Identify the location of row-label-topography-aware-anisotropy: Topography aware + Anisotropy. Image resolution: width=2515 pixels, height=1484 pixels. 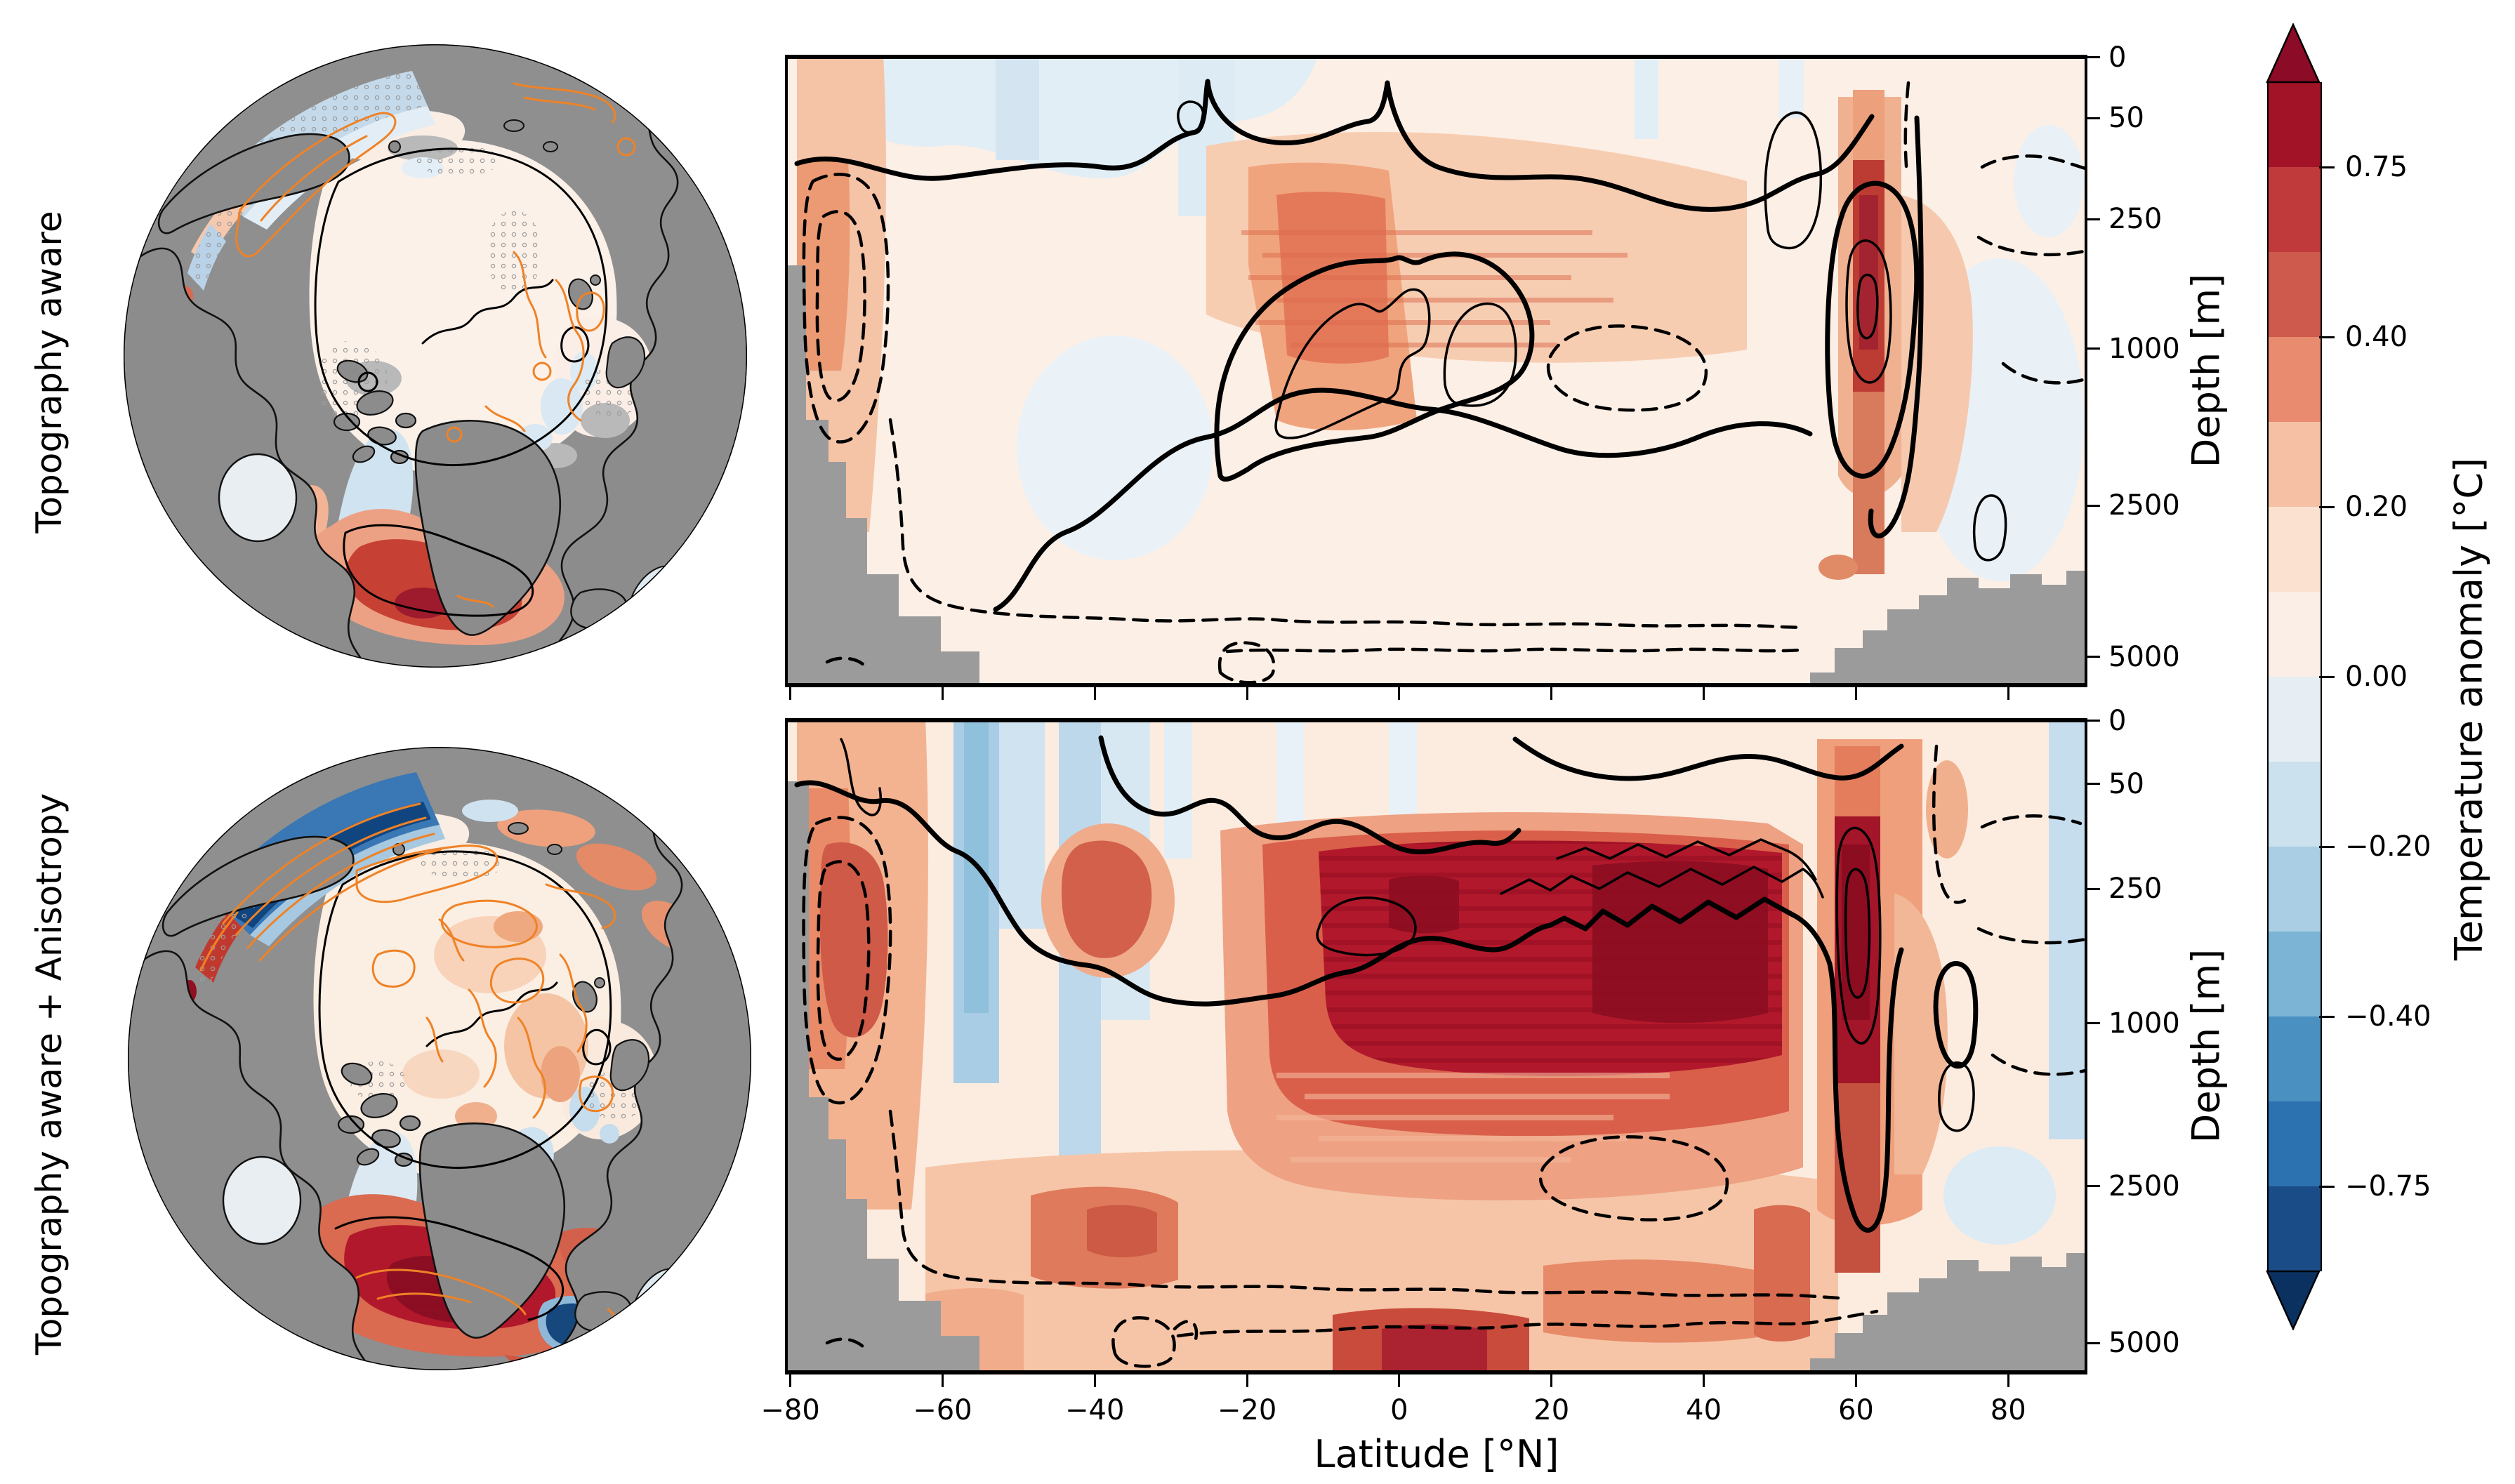
(49, 1074).